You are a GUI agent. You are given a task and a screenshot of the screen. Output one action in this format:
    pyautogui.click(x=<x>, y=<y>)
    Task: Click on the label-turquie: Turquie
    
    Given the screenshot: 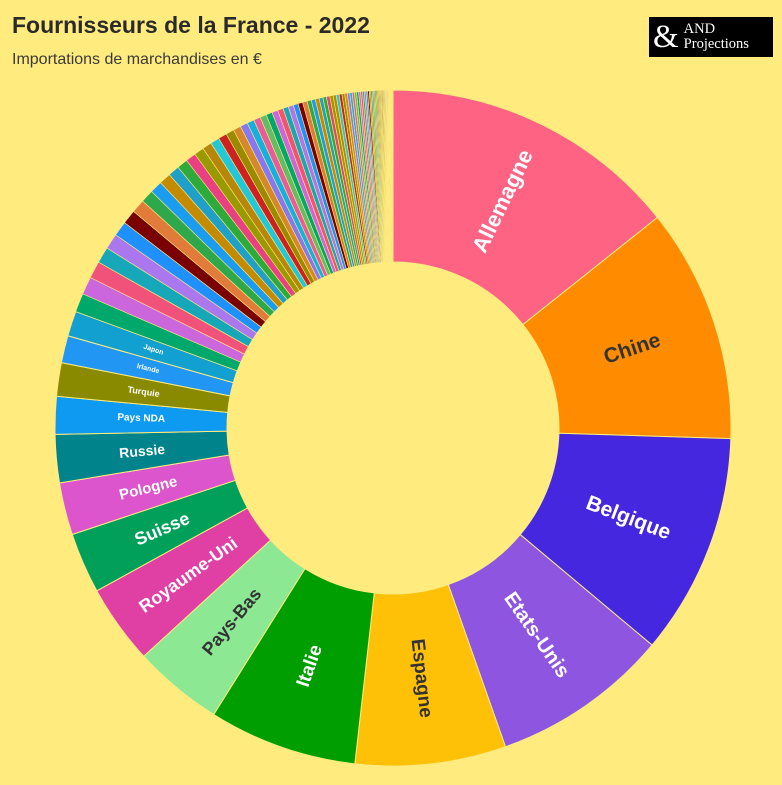 What is the action you would take?
    pyautogui.click(x=143, y=391)
    